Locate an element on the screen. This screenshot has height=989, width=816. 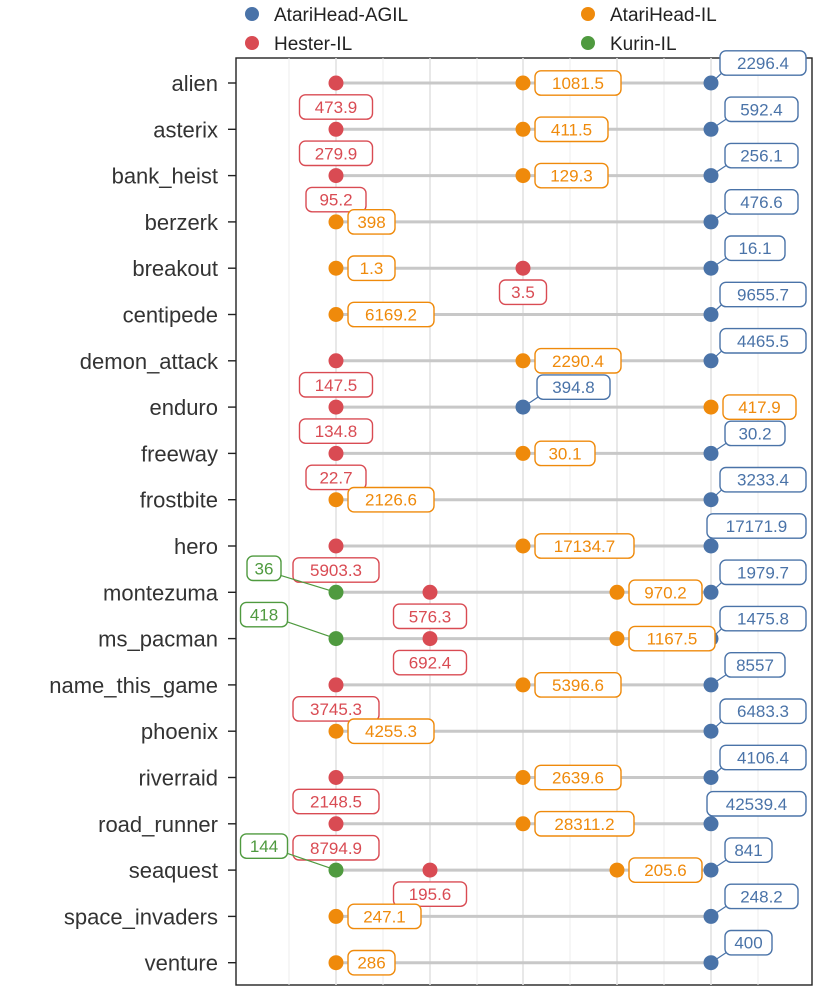
value-label: 4465.5 is located at coordinates (763, 341).